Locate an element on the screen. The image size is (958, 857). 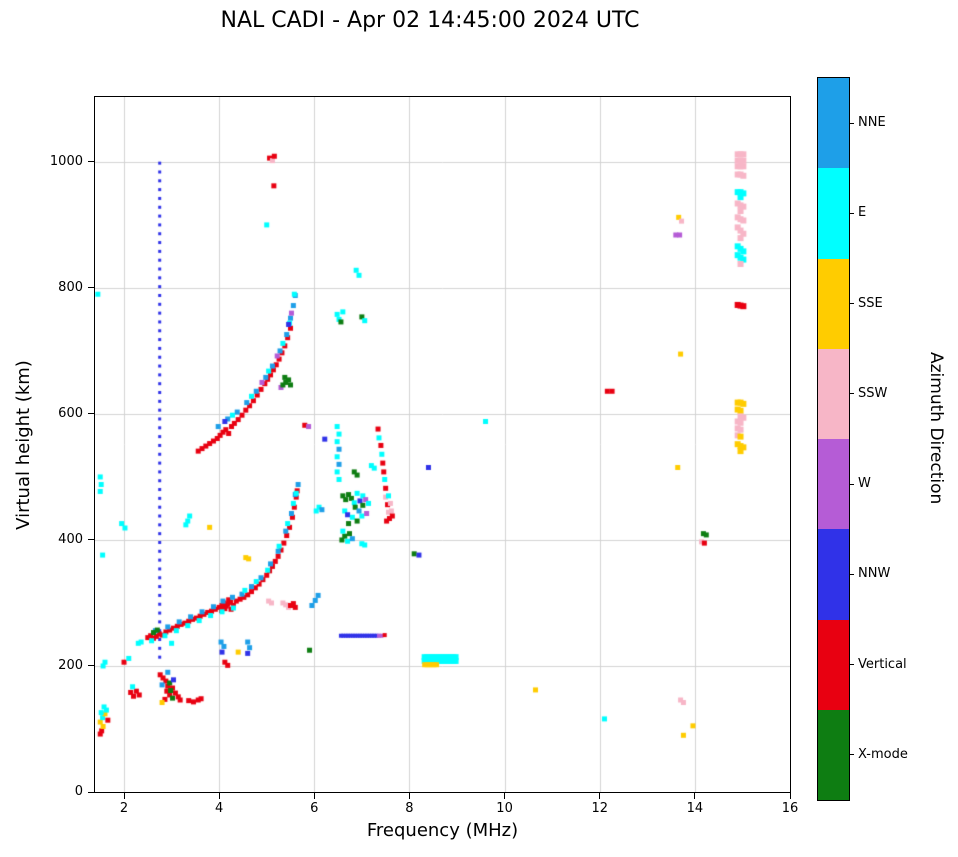
colorbar-segment-x-mode is located at coordinates (833, 754).